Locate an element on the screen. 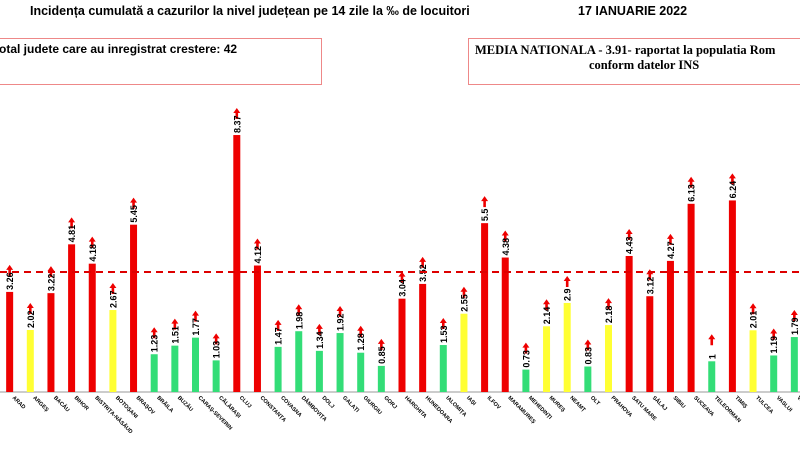 The width and height of the screenshot is (800, 450). value-label-9: 1.23 is located at coordinates (155, 344).